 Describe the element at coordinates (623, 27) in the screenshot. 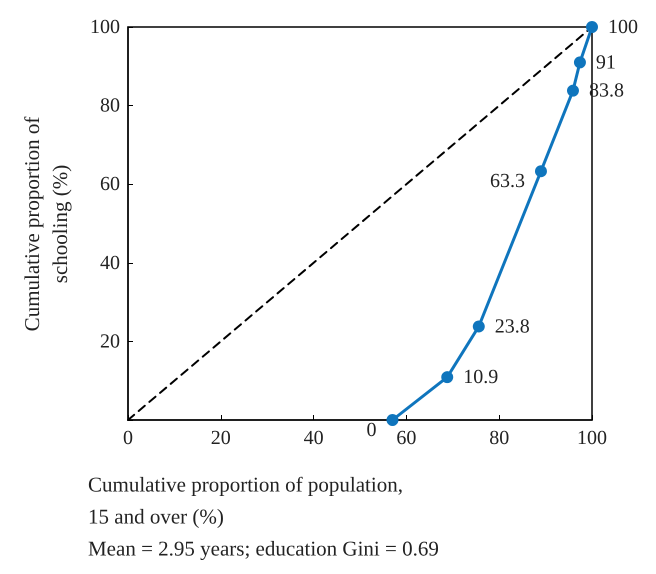

I see `data-label: 100` at that location.